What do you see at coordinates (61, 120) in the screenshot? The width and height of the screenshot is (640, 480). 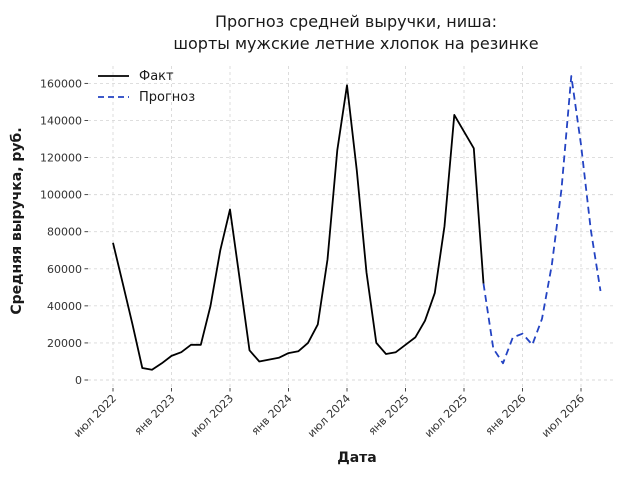 I see `y-tick-label: 140000` at bounding box center [61, 120].